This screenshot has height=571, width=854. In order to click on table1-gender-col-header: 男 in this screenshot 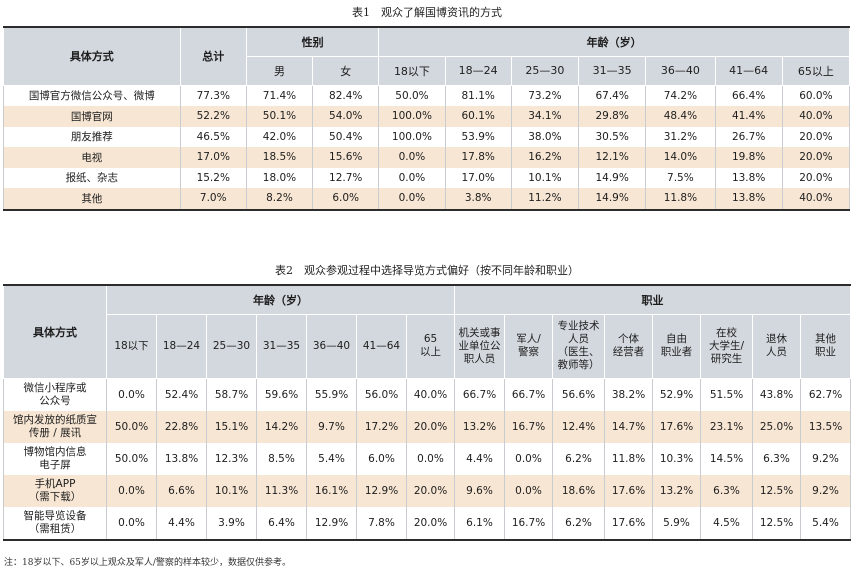, I will do `click(279, 70)`.